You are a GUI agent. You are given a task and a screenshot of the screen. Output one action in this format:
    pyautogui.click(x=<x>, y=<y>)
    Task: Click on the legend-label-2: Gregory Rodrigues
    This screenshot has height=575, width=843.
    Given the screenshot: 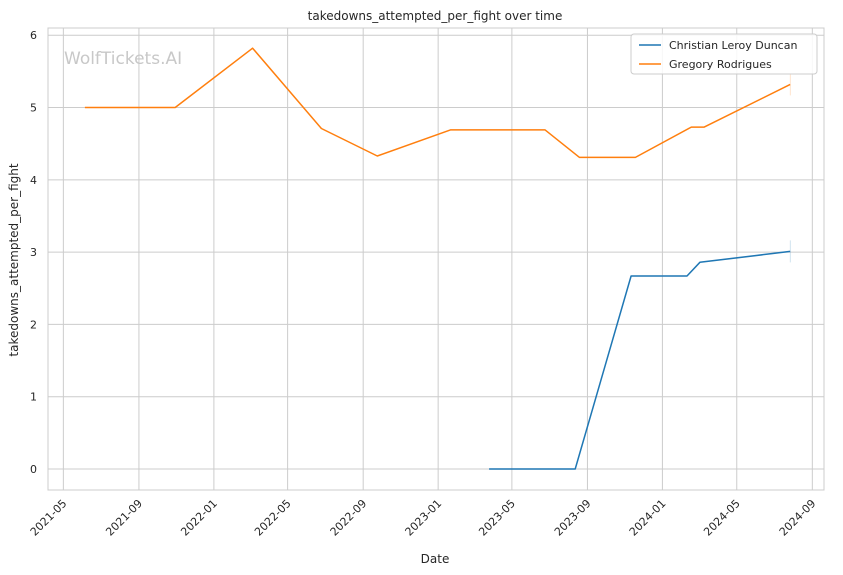 What is the action you would take?
    pyautogui.click(x=720, y=64)
    